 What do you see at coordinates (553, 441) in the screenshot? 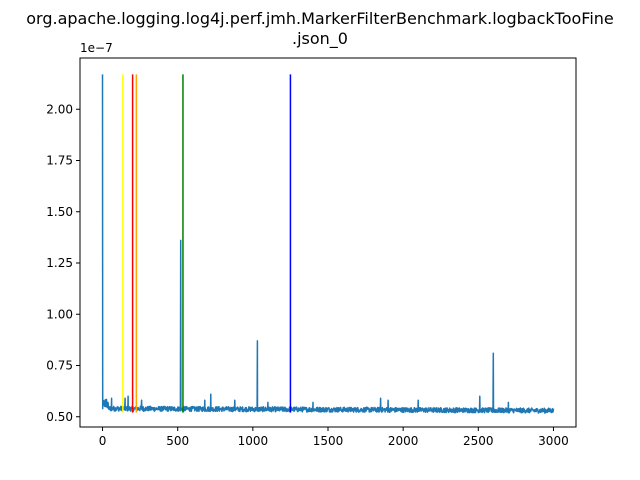
I see `x-tick-label: 3000` at bounding box center [553, 441].